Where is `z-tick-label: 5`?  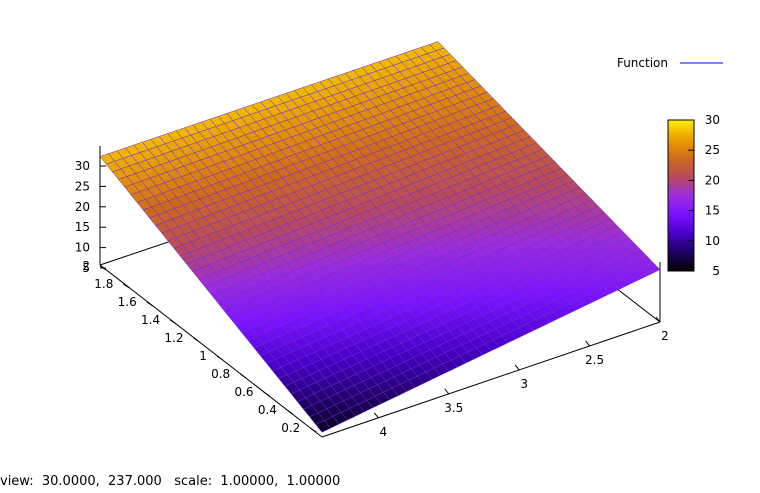
z-tick-label: 5 is located at coordinates (86, 268).